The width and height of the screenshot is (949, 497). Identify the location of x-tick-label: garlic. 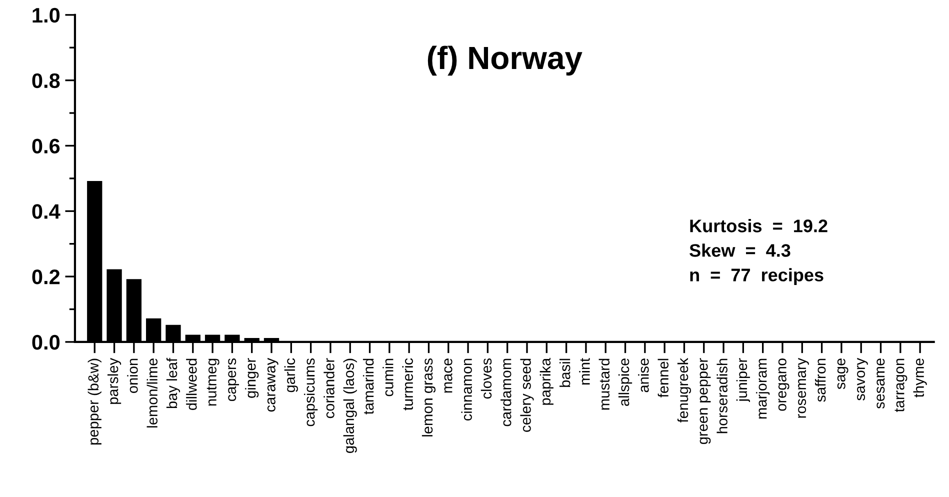
(291, 375).